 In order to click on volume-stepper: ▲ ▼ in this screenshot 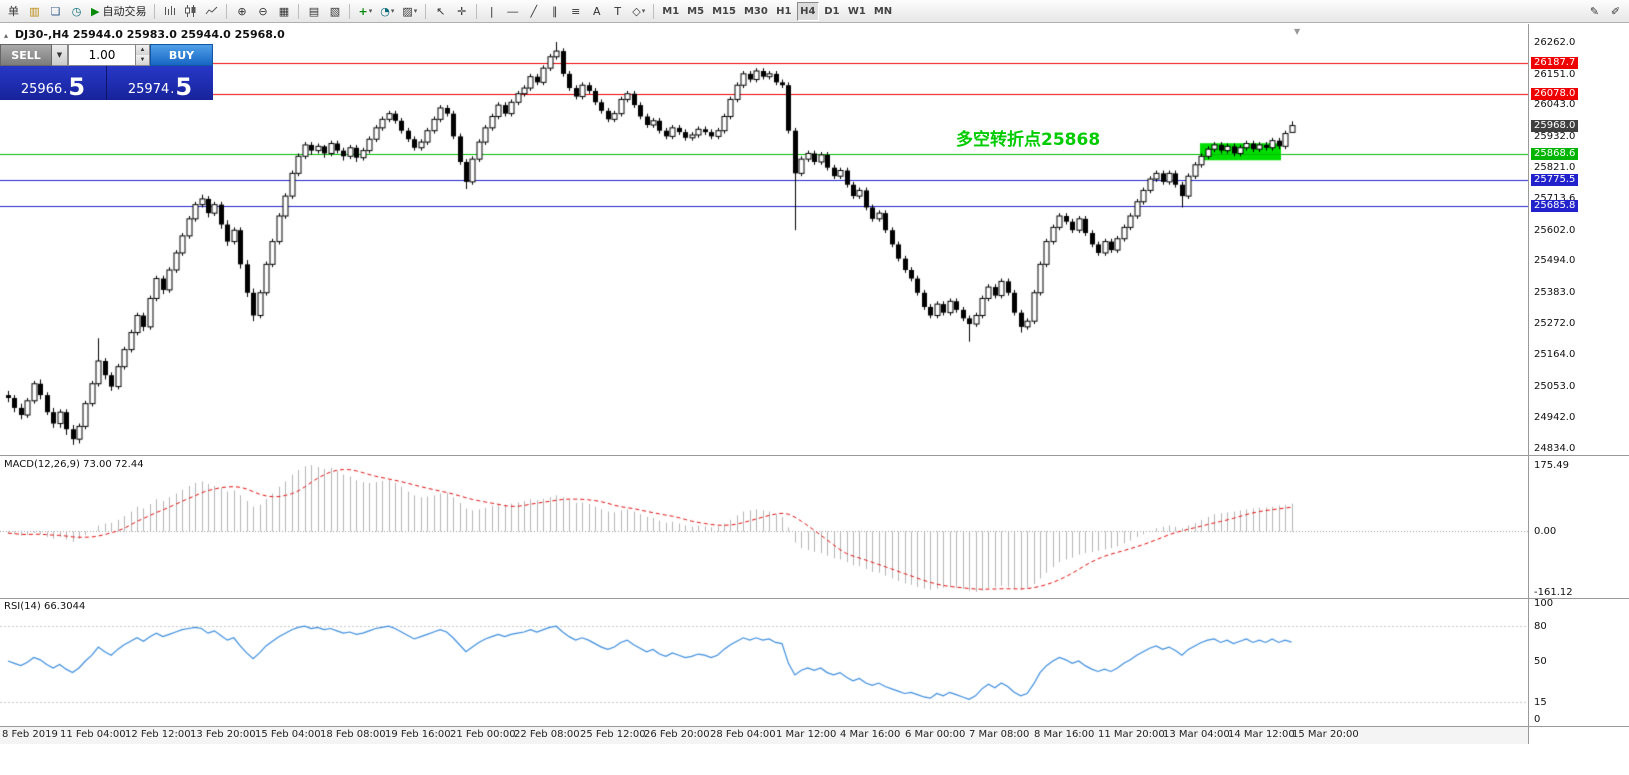, I will do `click(143, 55)`.